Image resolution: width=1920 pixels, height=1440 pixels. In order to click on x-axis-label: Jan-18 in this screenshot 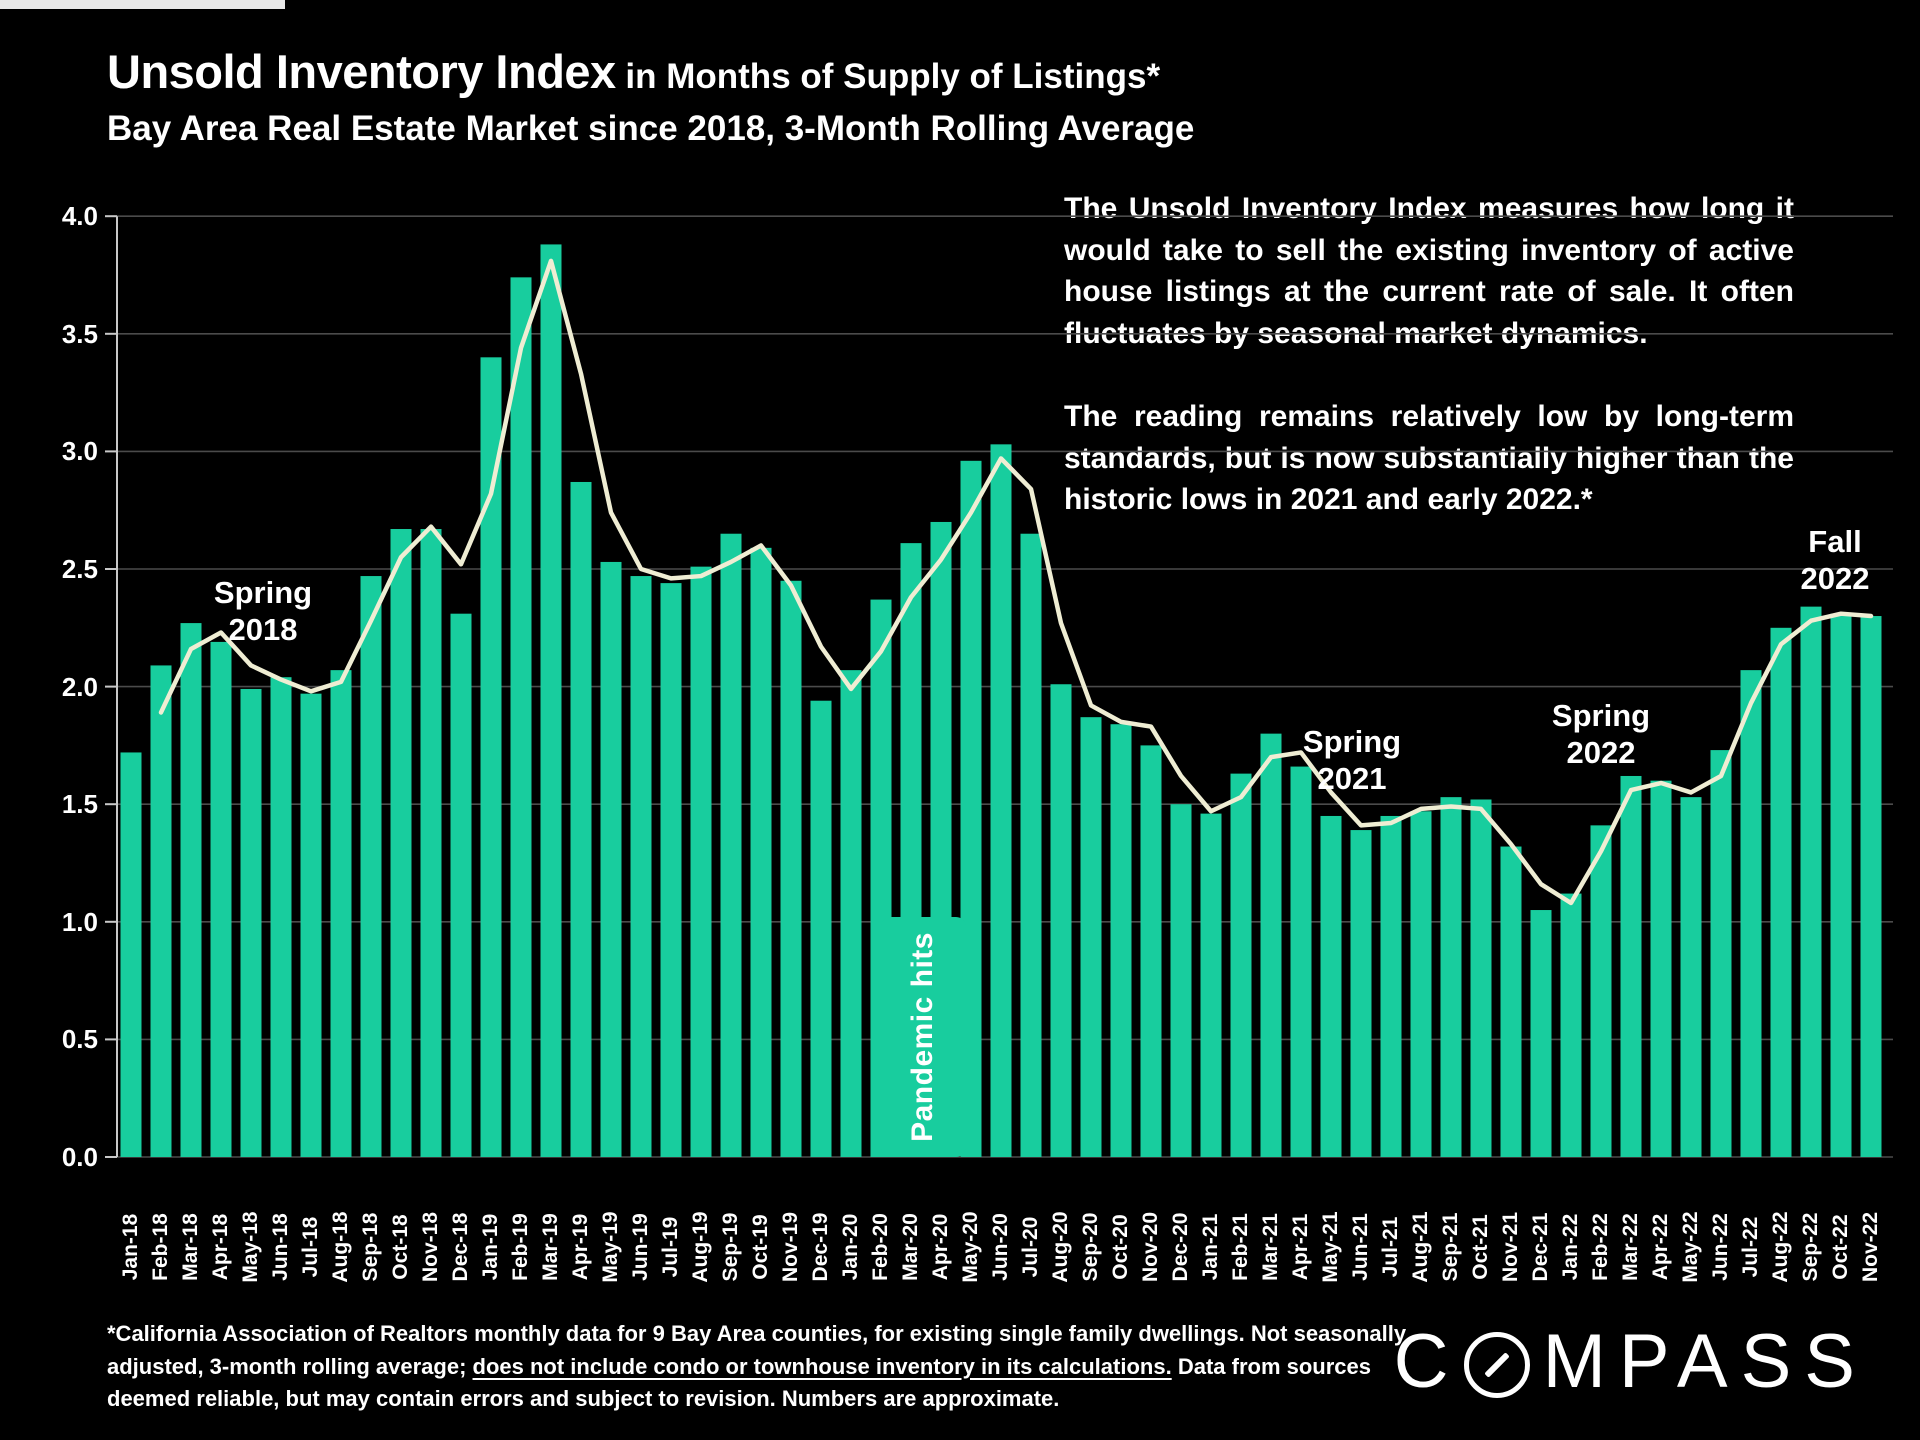, I will do `click(130, 1247)`.